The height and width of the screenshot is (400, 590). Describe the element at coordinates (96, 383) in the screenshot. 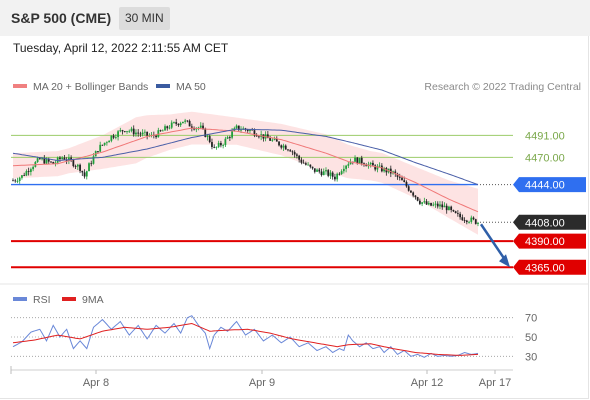

I see `x-tick-label-apr-8: Apr 8` at that location.